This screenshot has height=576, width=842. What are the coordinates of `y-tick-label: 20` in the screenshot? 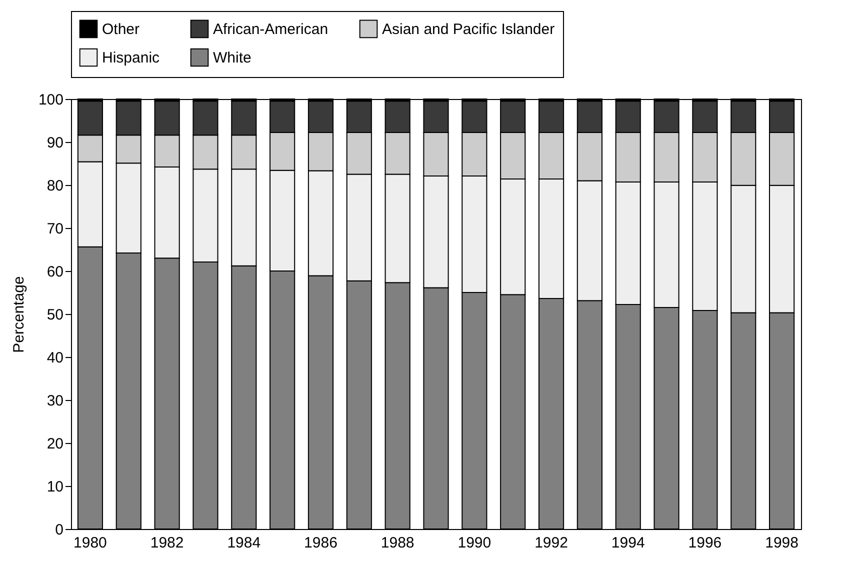 It's located at (55, 444).